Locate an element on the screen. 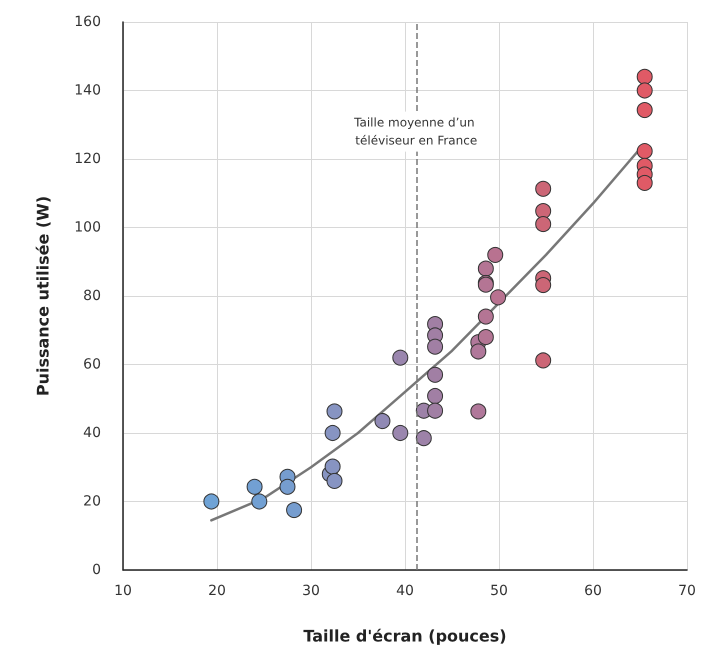 This screenshot has height=672, width=709. y-axis-title: Puissance utilisée (W) is located at coordinates (43, 296).